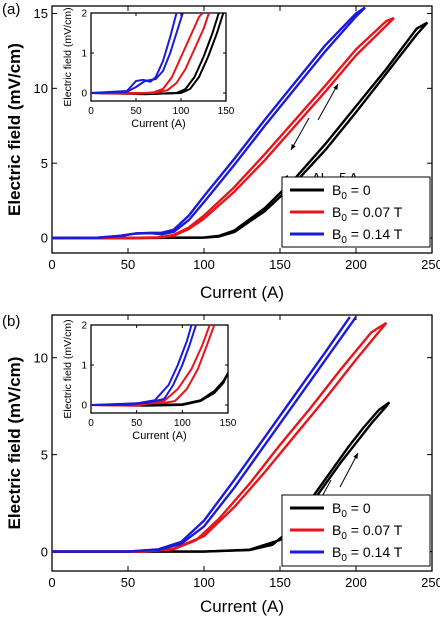 This screenshot has height=618, width=440. I want to click on panel-label: (b), so click(11, 321).